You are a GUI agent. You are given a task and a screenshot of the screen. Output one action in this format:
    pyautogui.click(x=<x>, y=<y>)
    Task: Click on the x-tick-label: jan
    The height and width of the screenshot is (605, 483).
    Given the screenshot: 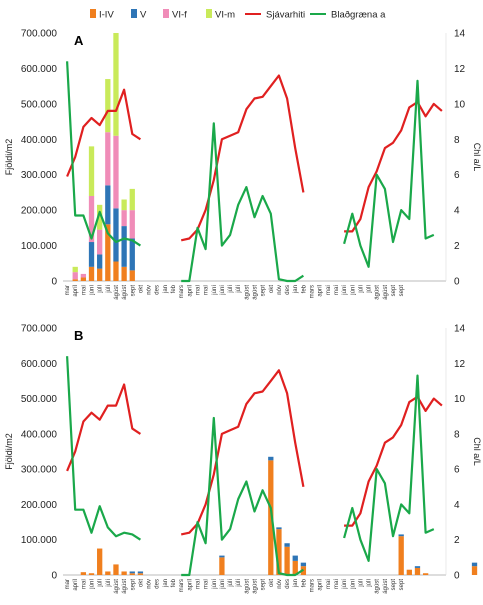 What is the action you would take?
    pyautogui.click(x=166, y=289)
    